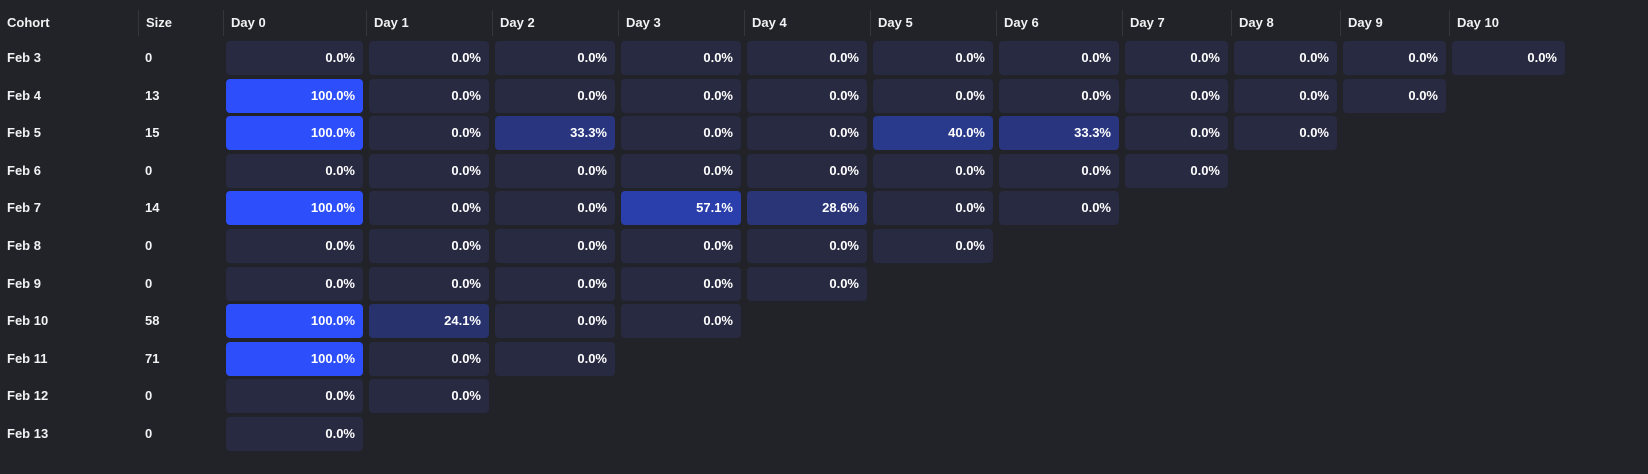  Describe the element at coordinates (1394, 23) in the screenshot. I see `column-header-day-9: Day 9` at that location.